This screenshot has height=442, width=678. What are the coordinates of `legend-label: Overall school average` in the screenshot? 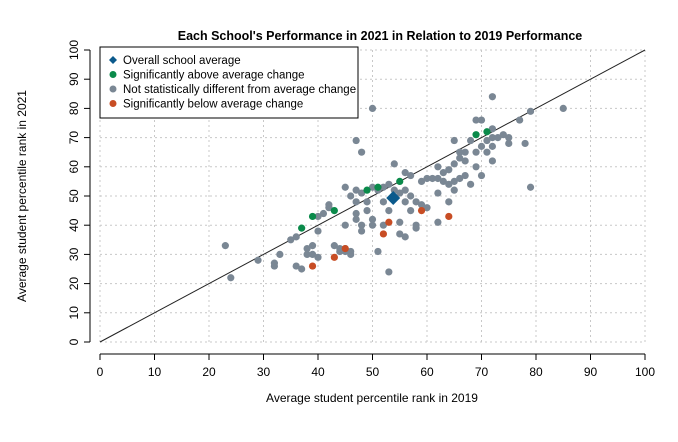 It's located at (182, 61).